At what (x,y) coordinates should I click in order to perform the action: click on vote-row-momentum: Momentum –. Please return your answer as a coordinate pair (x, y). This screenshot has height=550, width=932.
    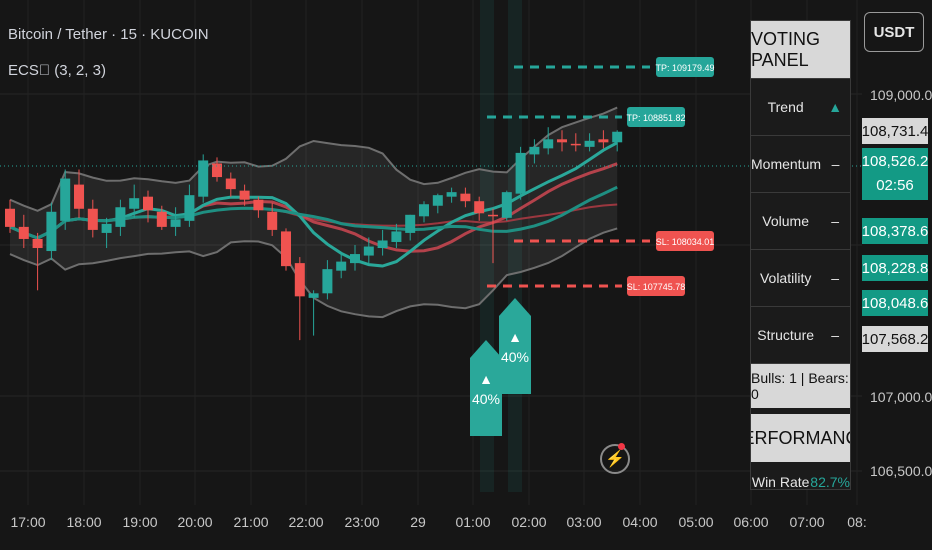
    Looking at the image, I should click on (800, 164).